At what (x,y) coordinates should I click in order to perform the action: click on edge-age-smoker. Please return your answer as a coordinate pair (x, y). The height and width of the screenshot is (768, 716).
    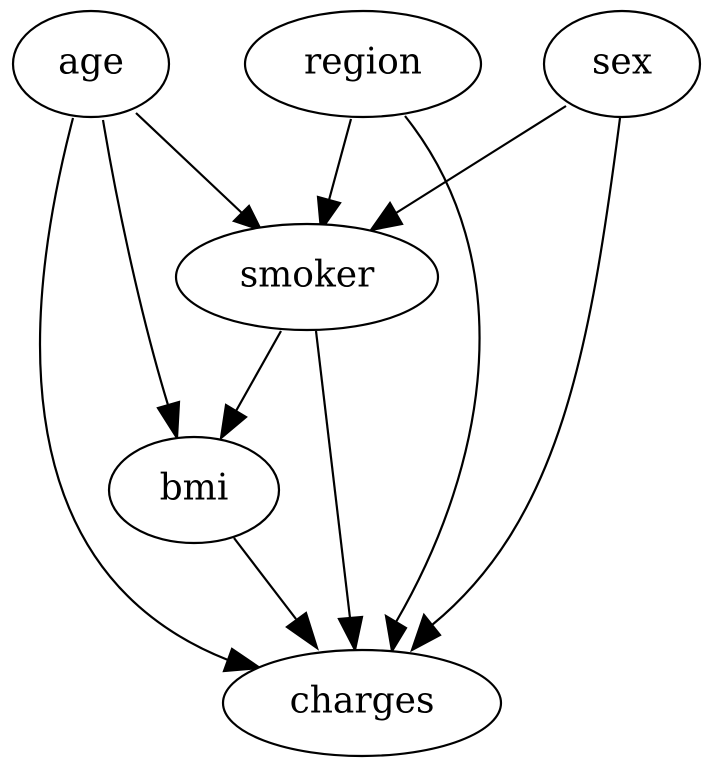
    Looking at the image, I should click on (199, 172).